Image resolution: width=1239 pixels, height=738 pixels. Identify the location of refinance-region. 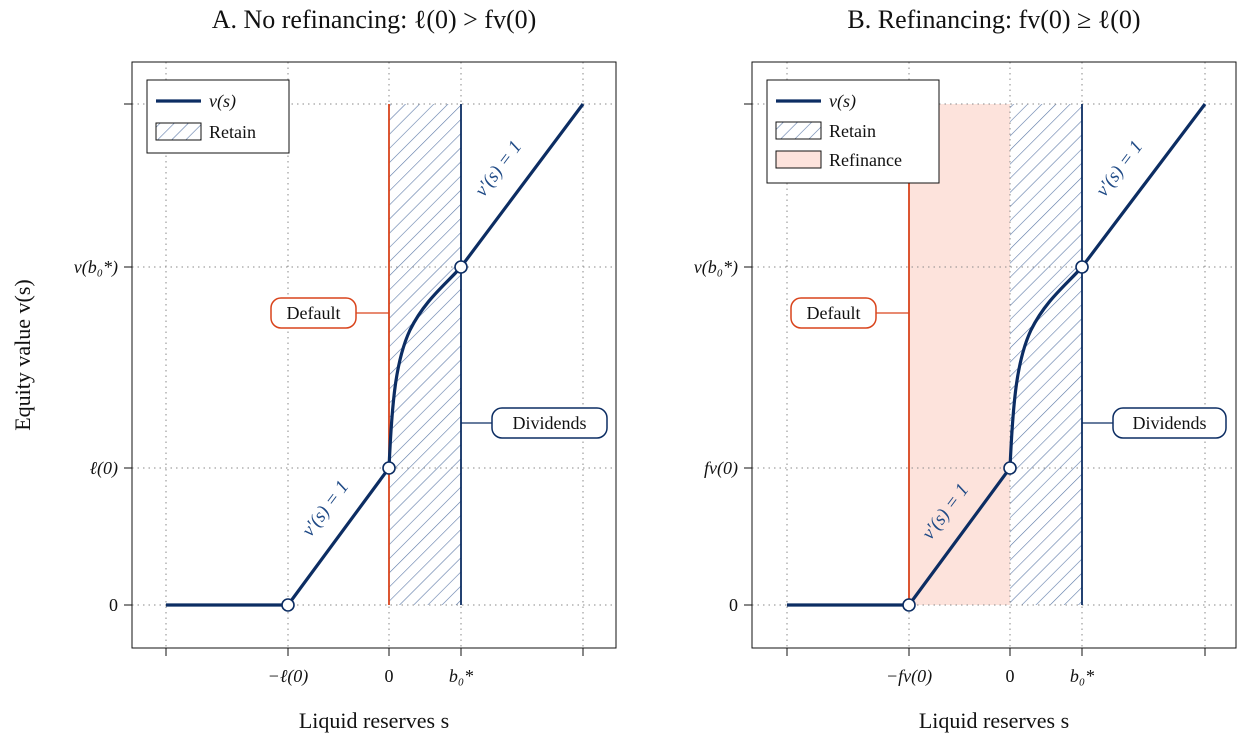
(959, 354).